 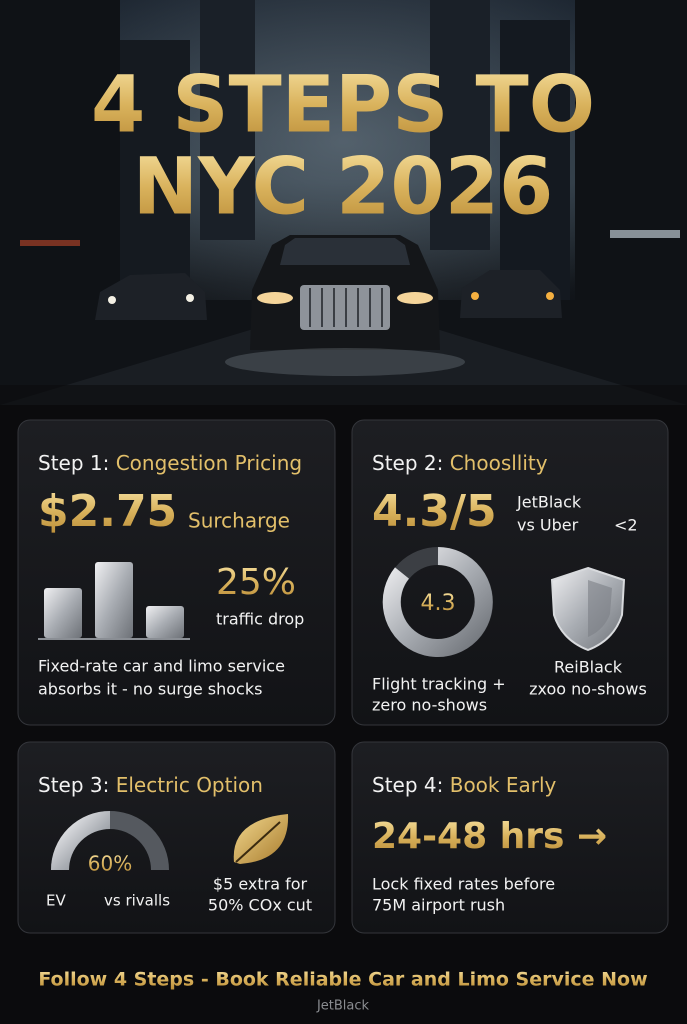 What do you see at coordinates (345, 305) in the screenshot?
I see `car-center` at bounding box center [345, 305].